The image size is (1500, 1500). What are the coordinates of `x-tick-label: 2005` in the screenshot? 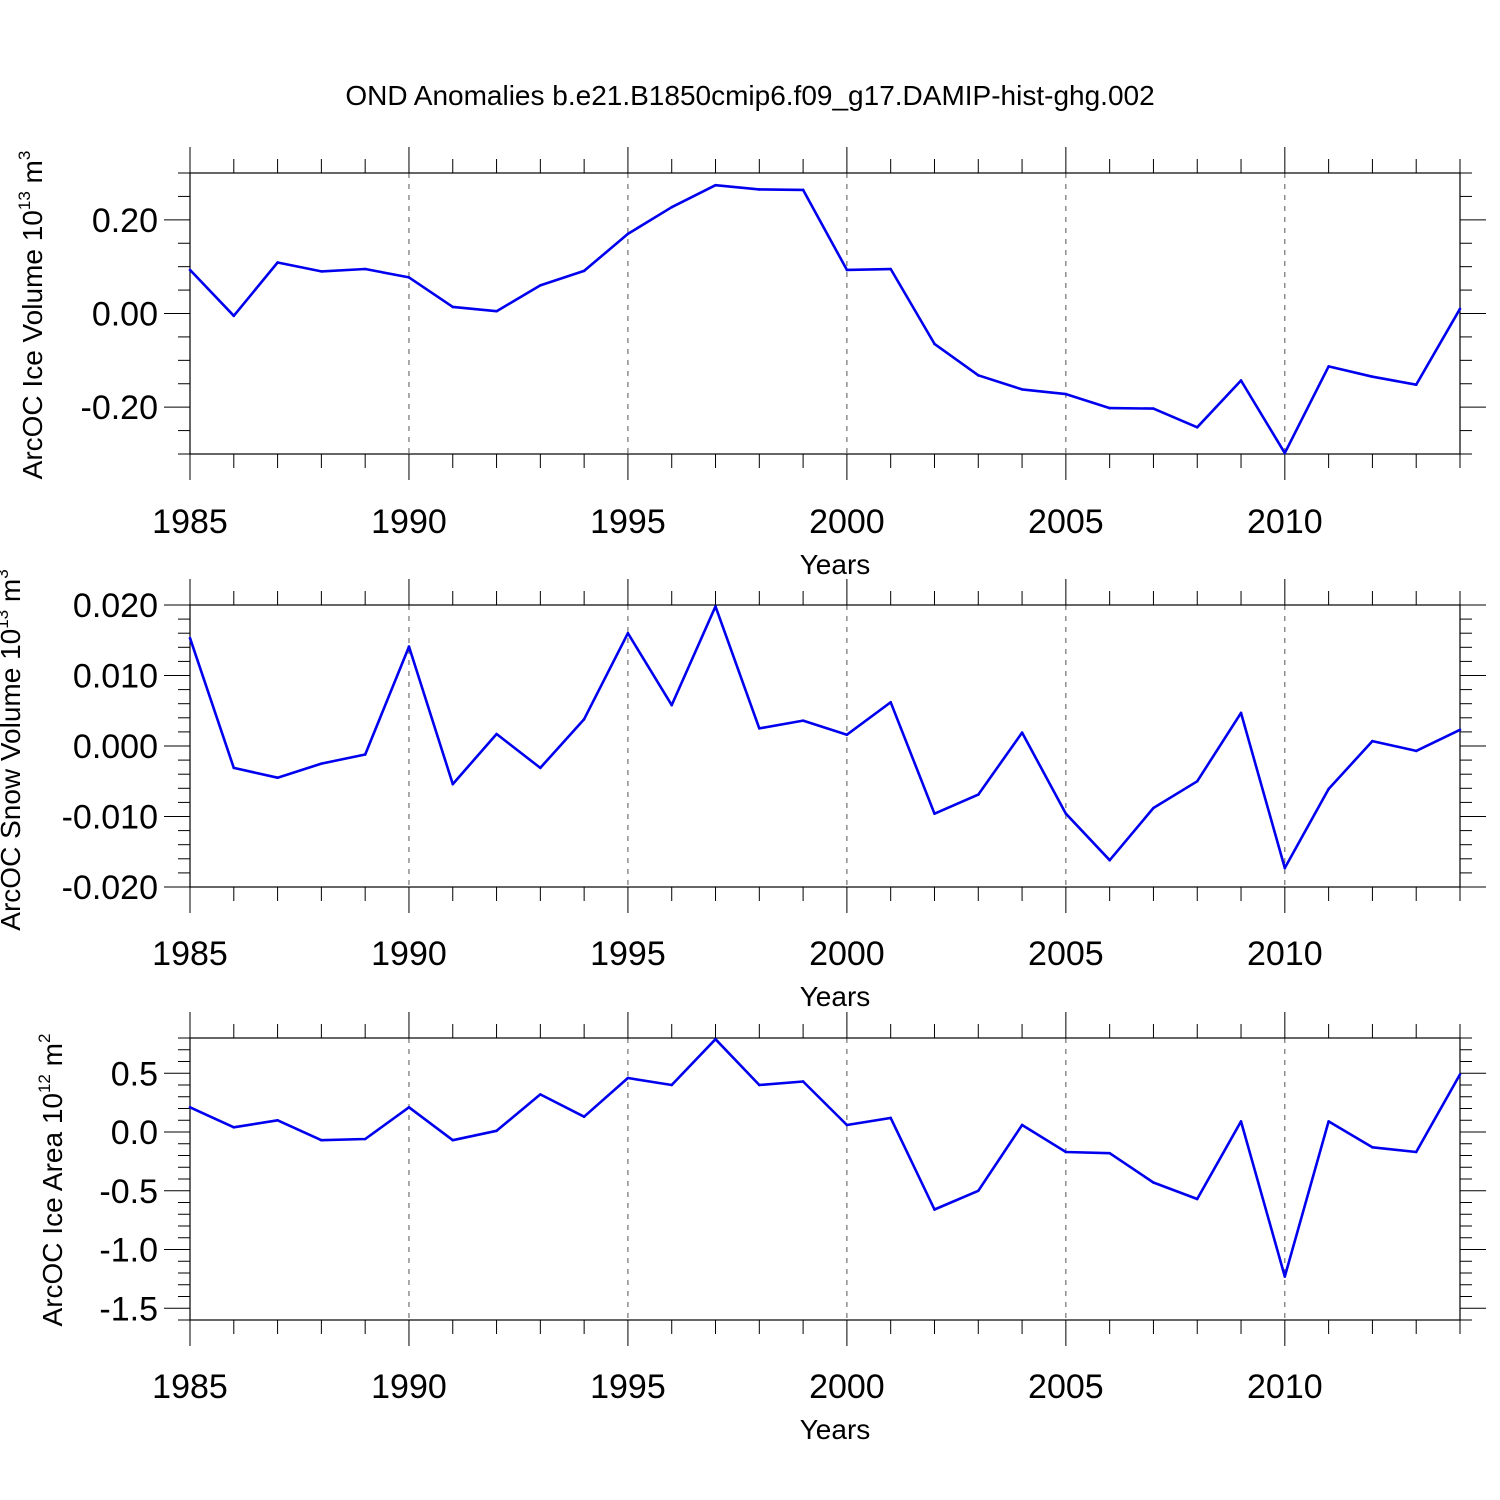 It's located at (1066, 954).